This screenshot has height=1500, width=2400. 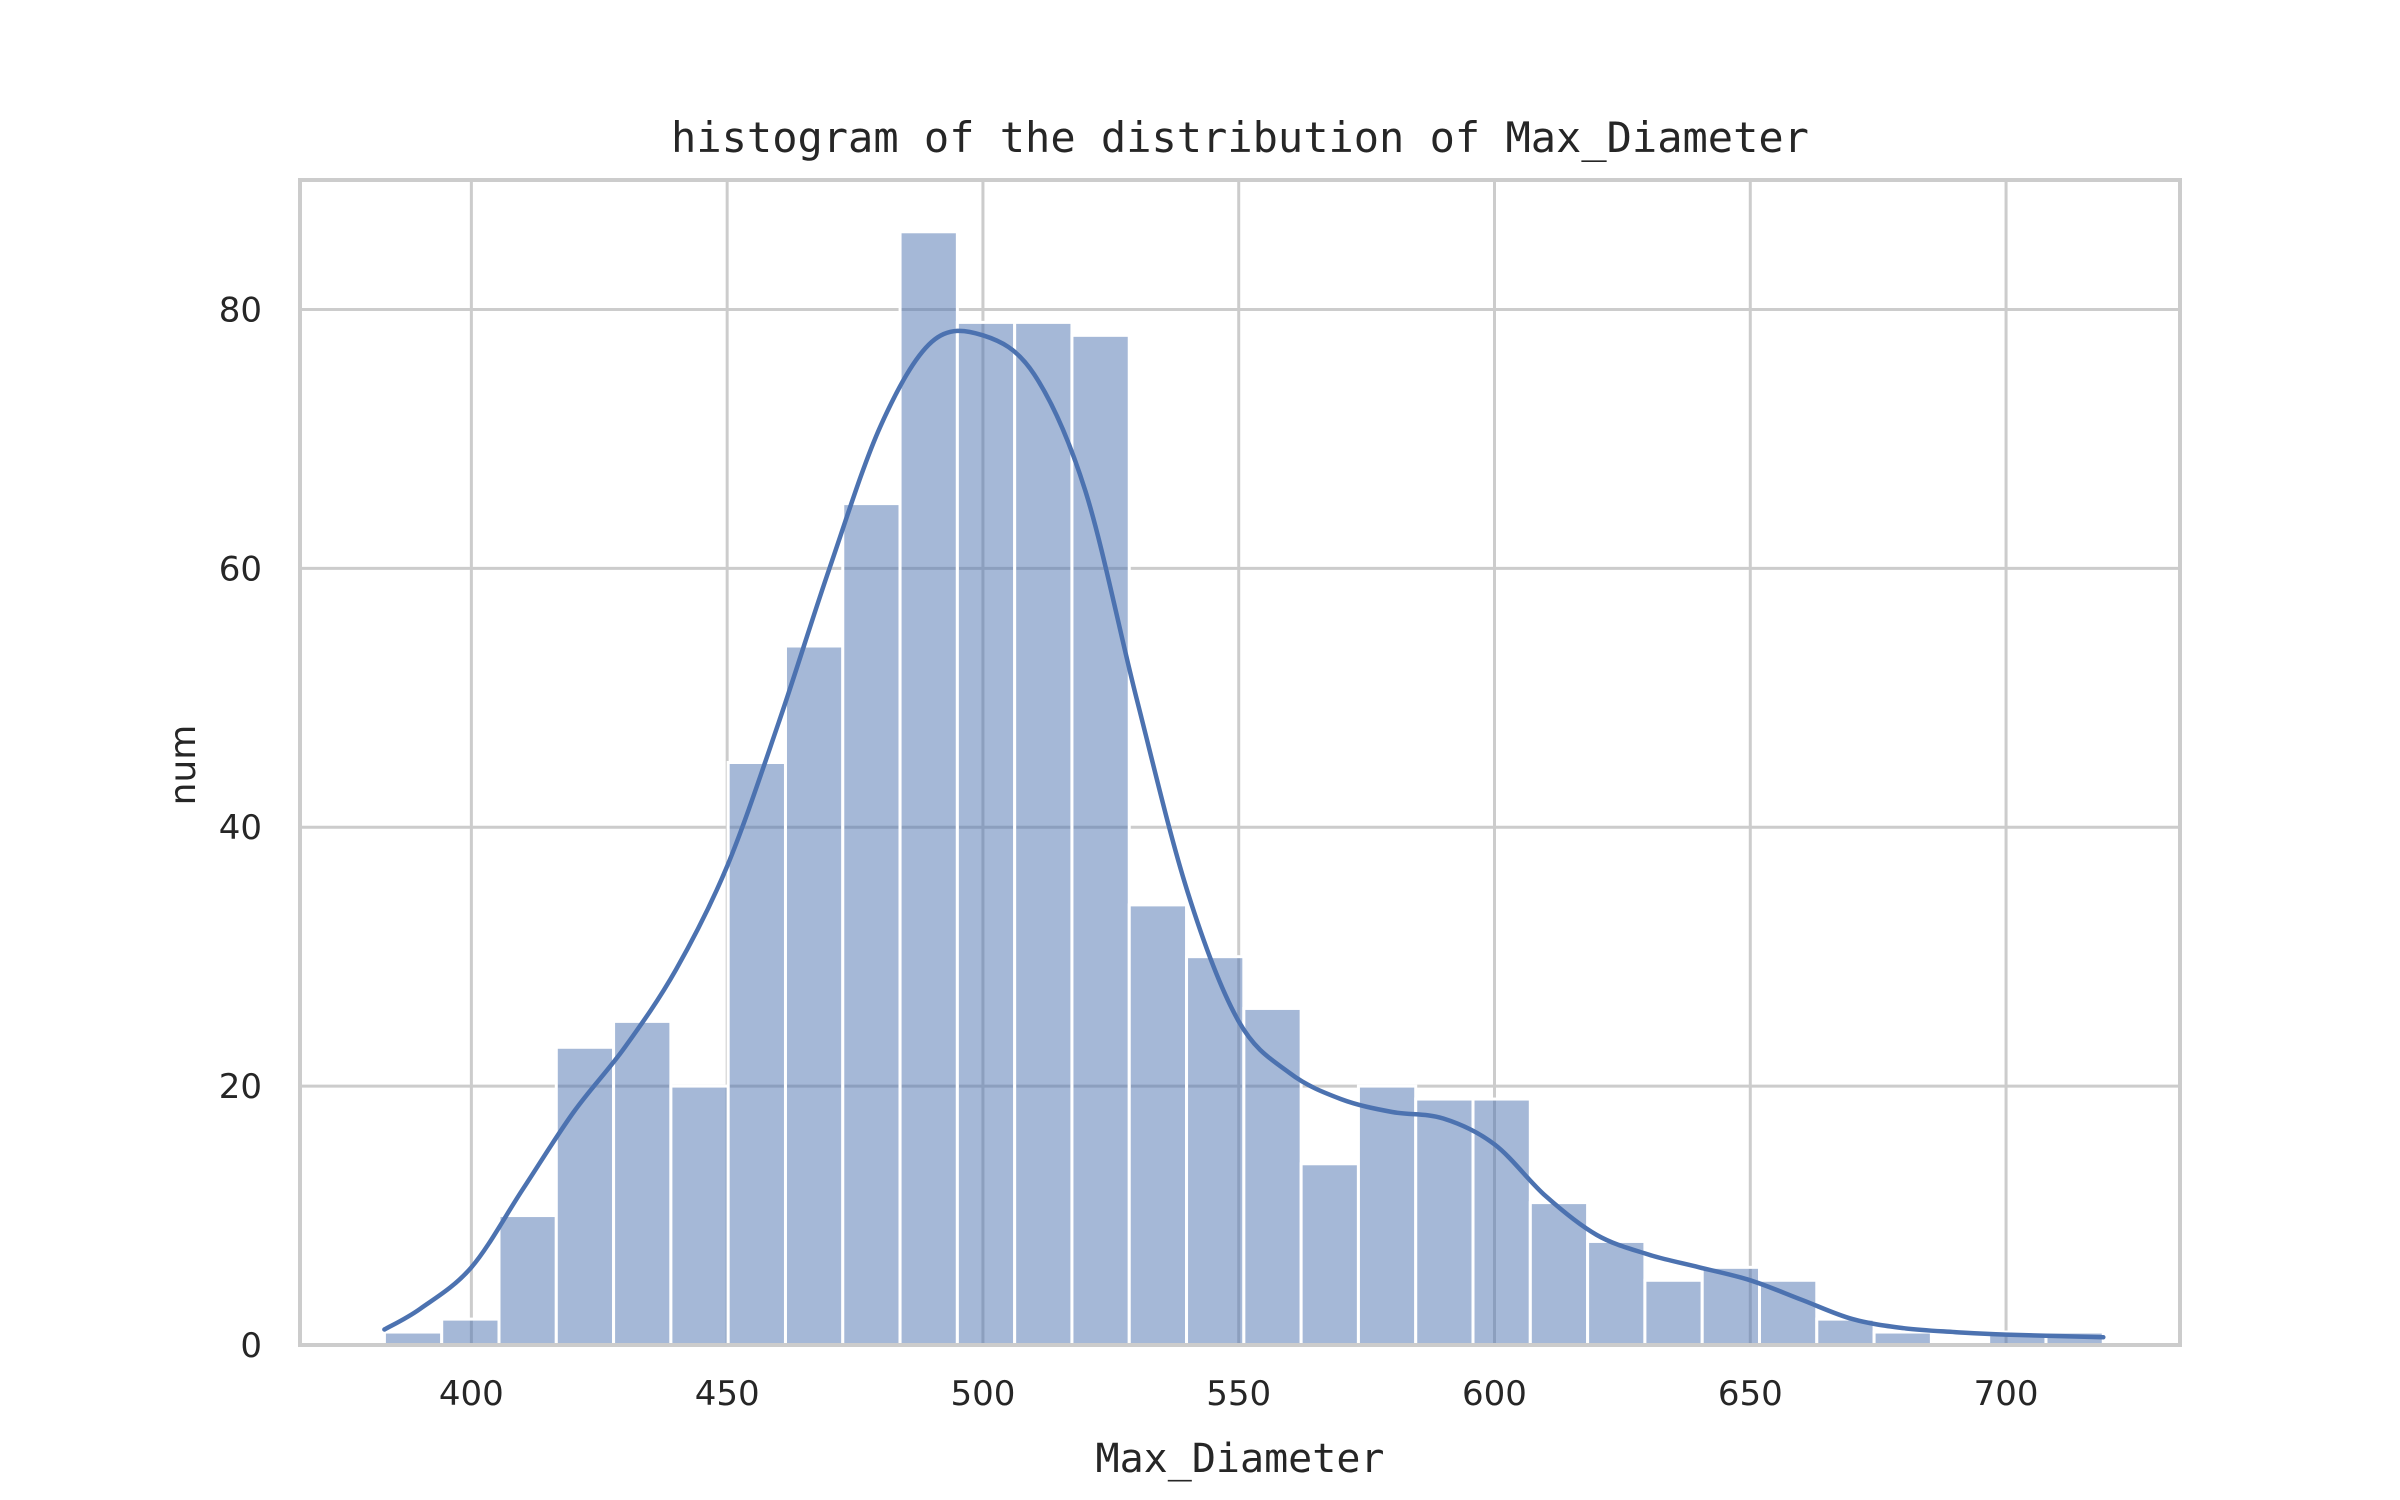 I want to click on x-tick-label: 550, so click(x=1238, y=1394).